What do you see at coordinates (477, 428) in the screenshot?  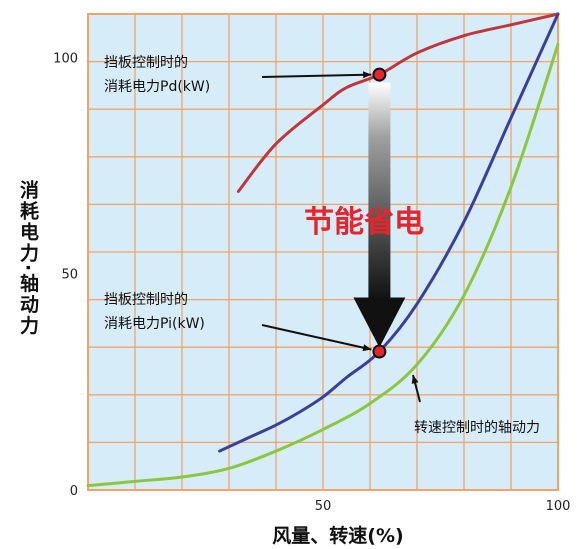 I see `shaft-label: 转速控制时的轴动力` at bounding box center [477, 428].